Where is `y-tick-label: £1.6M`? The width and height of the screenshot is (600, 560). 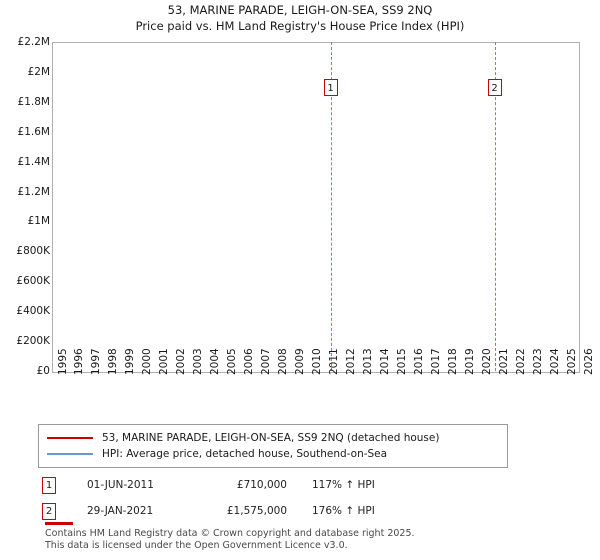 y-tick-label: £1.6M is located at coordinates (33, 131).